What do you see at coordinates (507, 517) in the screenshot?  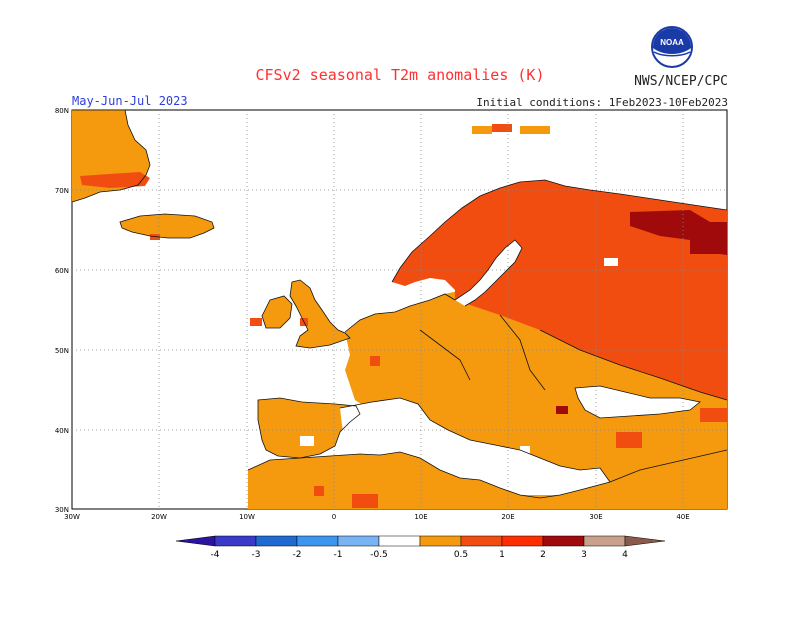 I see `lon-label: 20E` at bounding box center [507, 517].